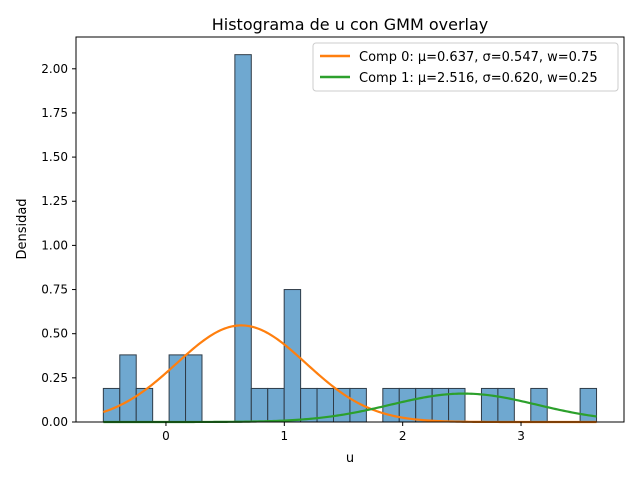 The width and height of the screenshot is (640, 484). I want to click on y-tick-label: 1.00, so click(54, 245).